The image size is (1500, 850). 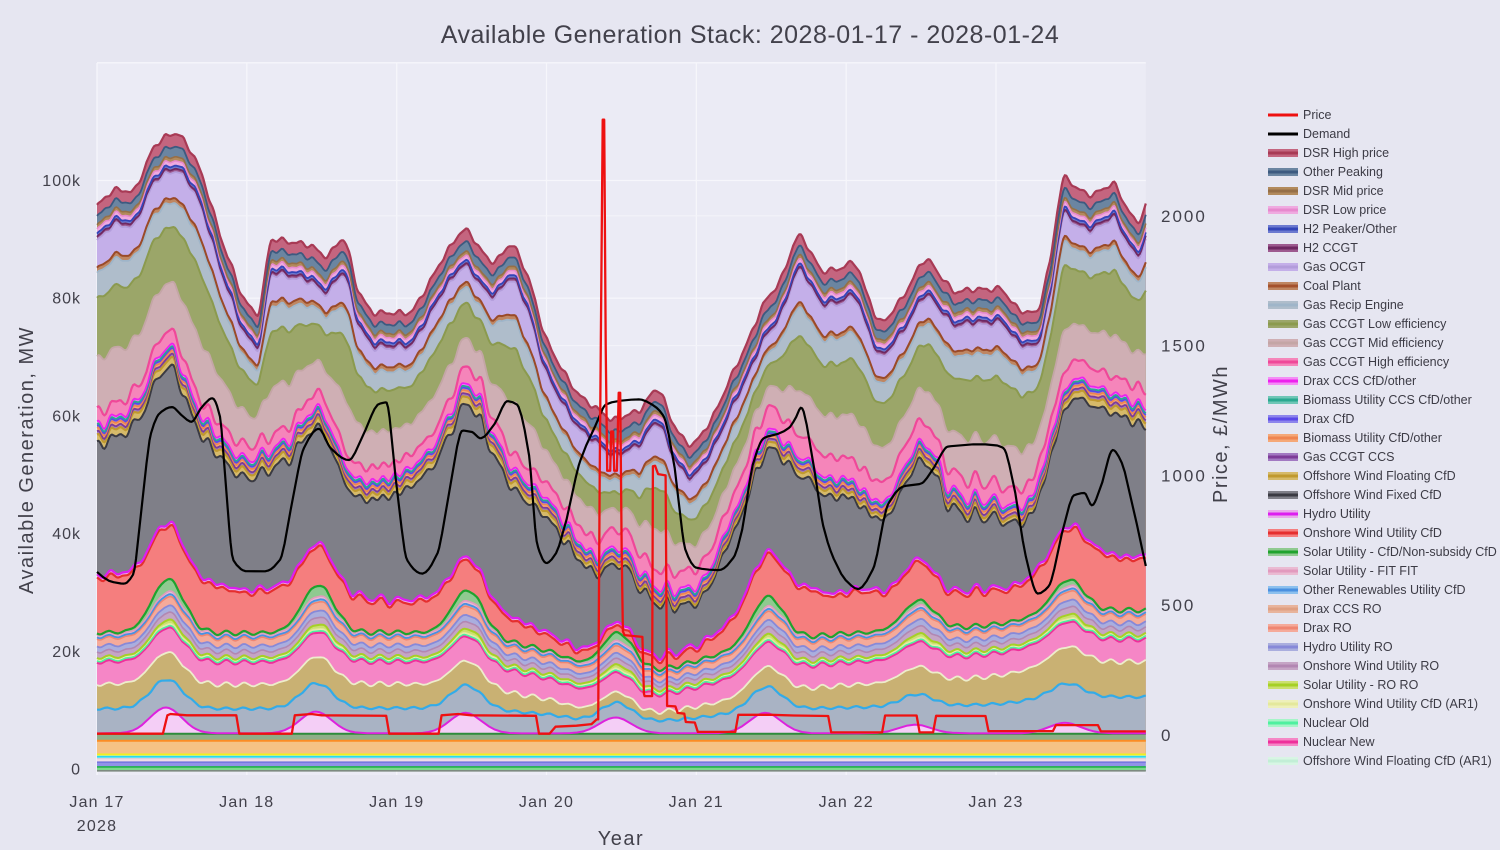 What do you see at coordinates (1372, 533) in the screenshot?
I see `svg-text: Onshore Wind Utility CfD` at bounding box center [1372, 533].